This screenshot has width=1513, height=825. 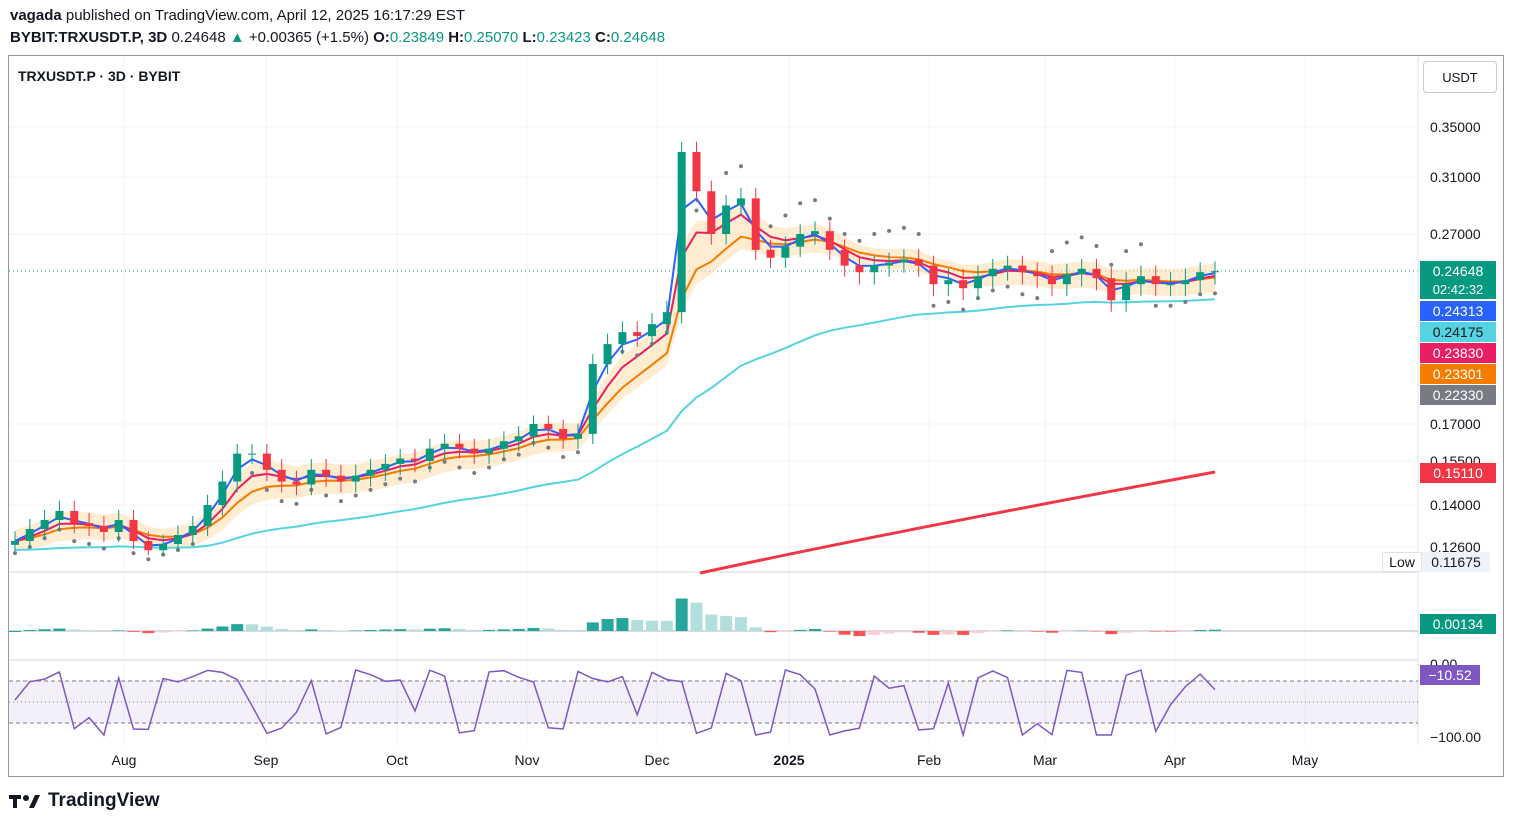 I want to click on brand-name: TradingView, so click(x=104, y=800).